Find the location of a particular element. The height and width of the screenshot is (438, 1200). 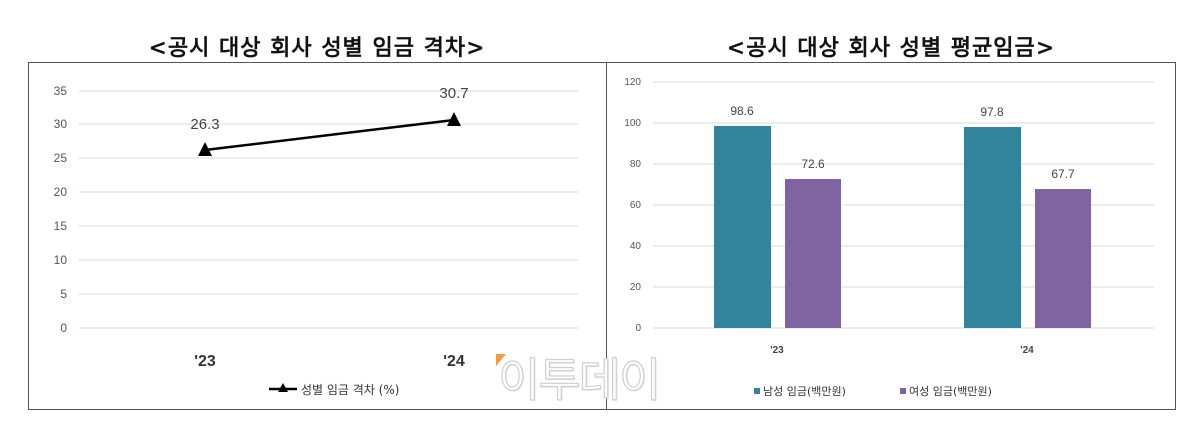

bar-male-2024 is located at coordinates (992, 227).